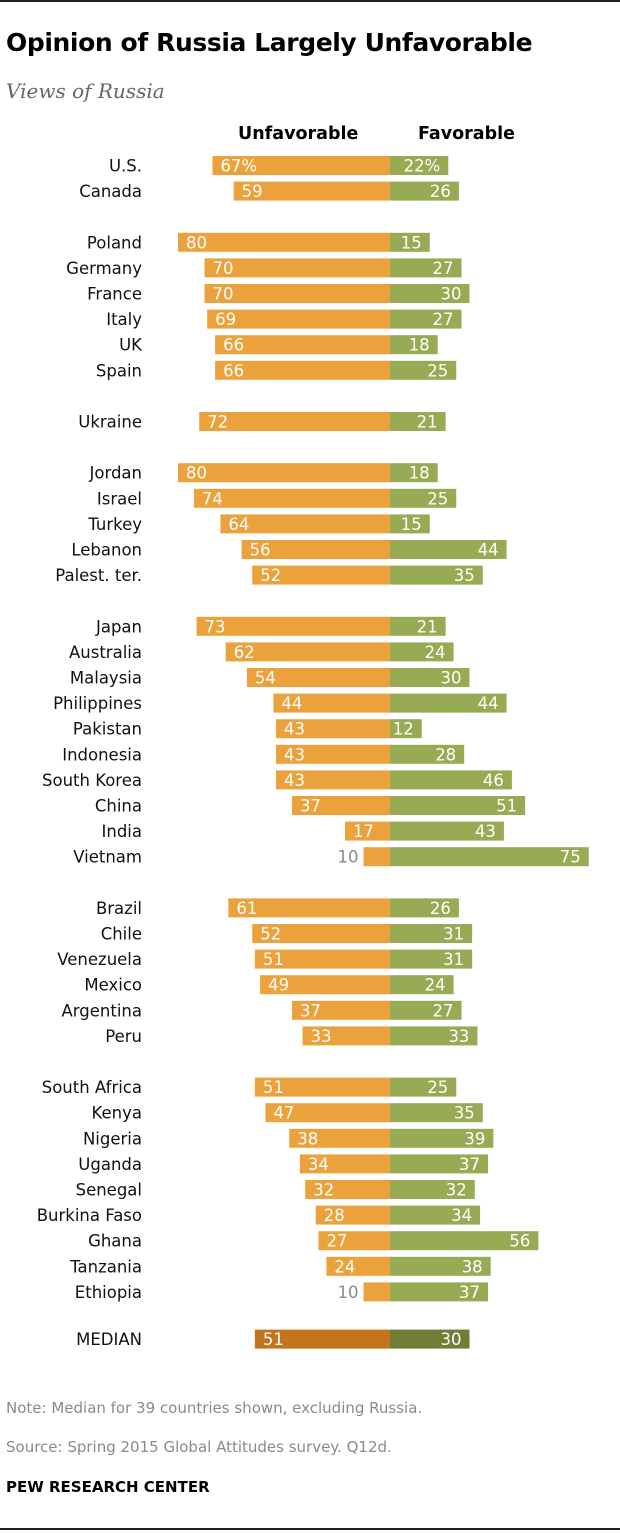 This screenshot has width=620, height=1533. Describe the element at coordinates (307, 1138) in the screenshot. I see `unfavorable-value-label: 38` at that location.